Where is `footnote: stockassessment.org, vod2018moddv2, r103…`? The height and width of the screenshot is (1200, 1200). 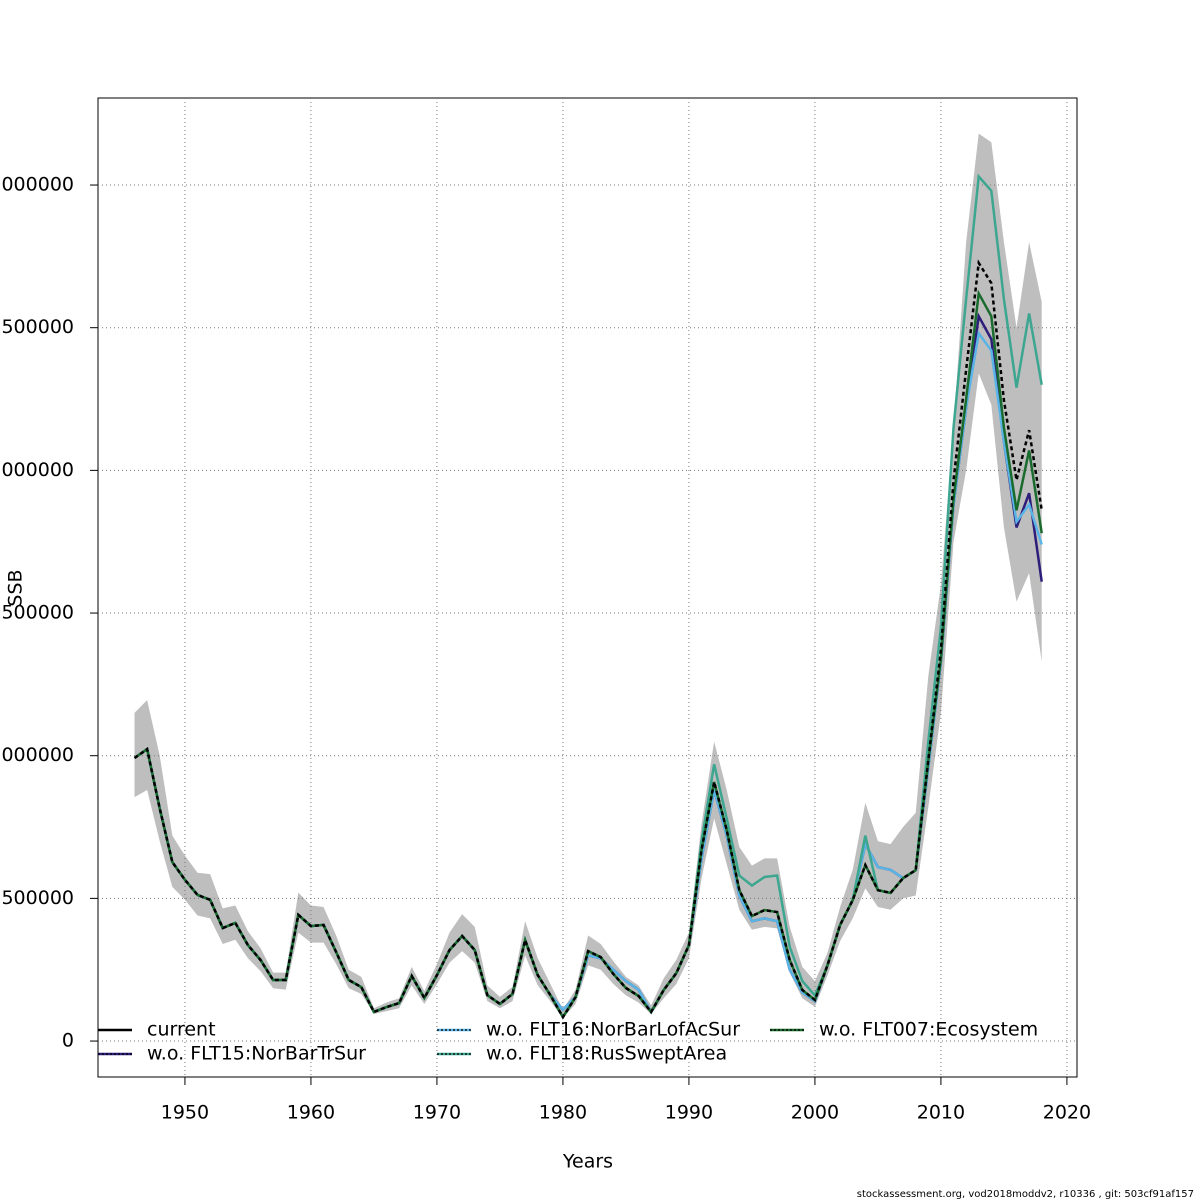
footnote: stockassessment.org, vod2018moddv2, r103… is located at coordinates (1025, 1194).